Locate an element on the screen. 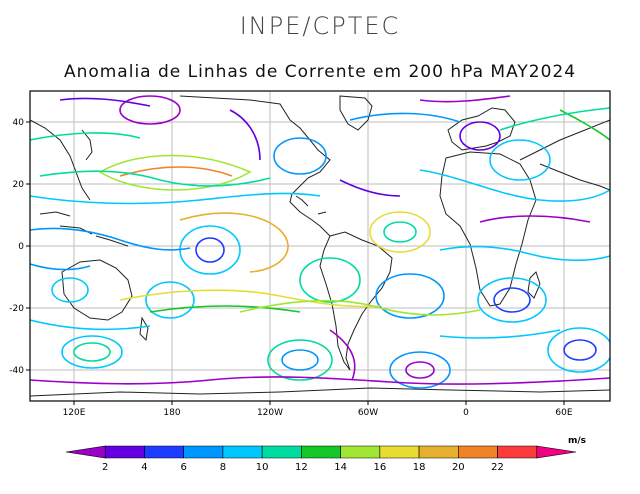  lon-label: 60E is located at coordinates (563, 413).